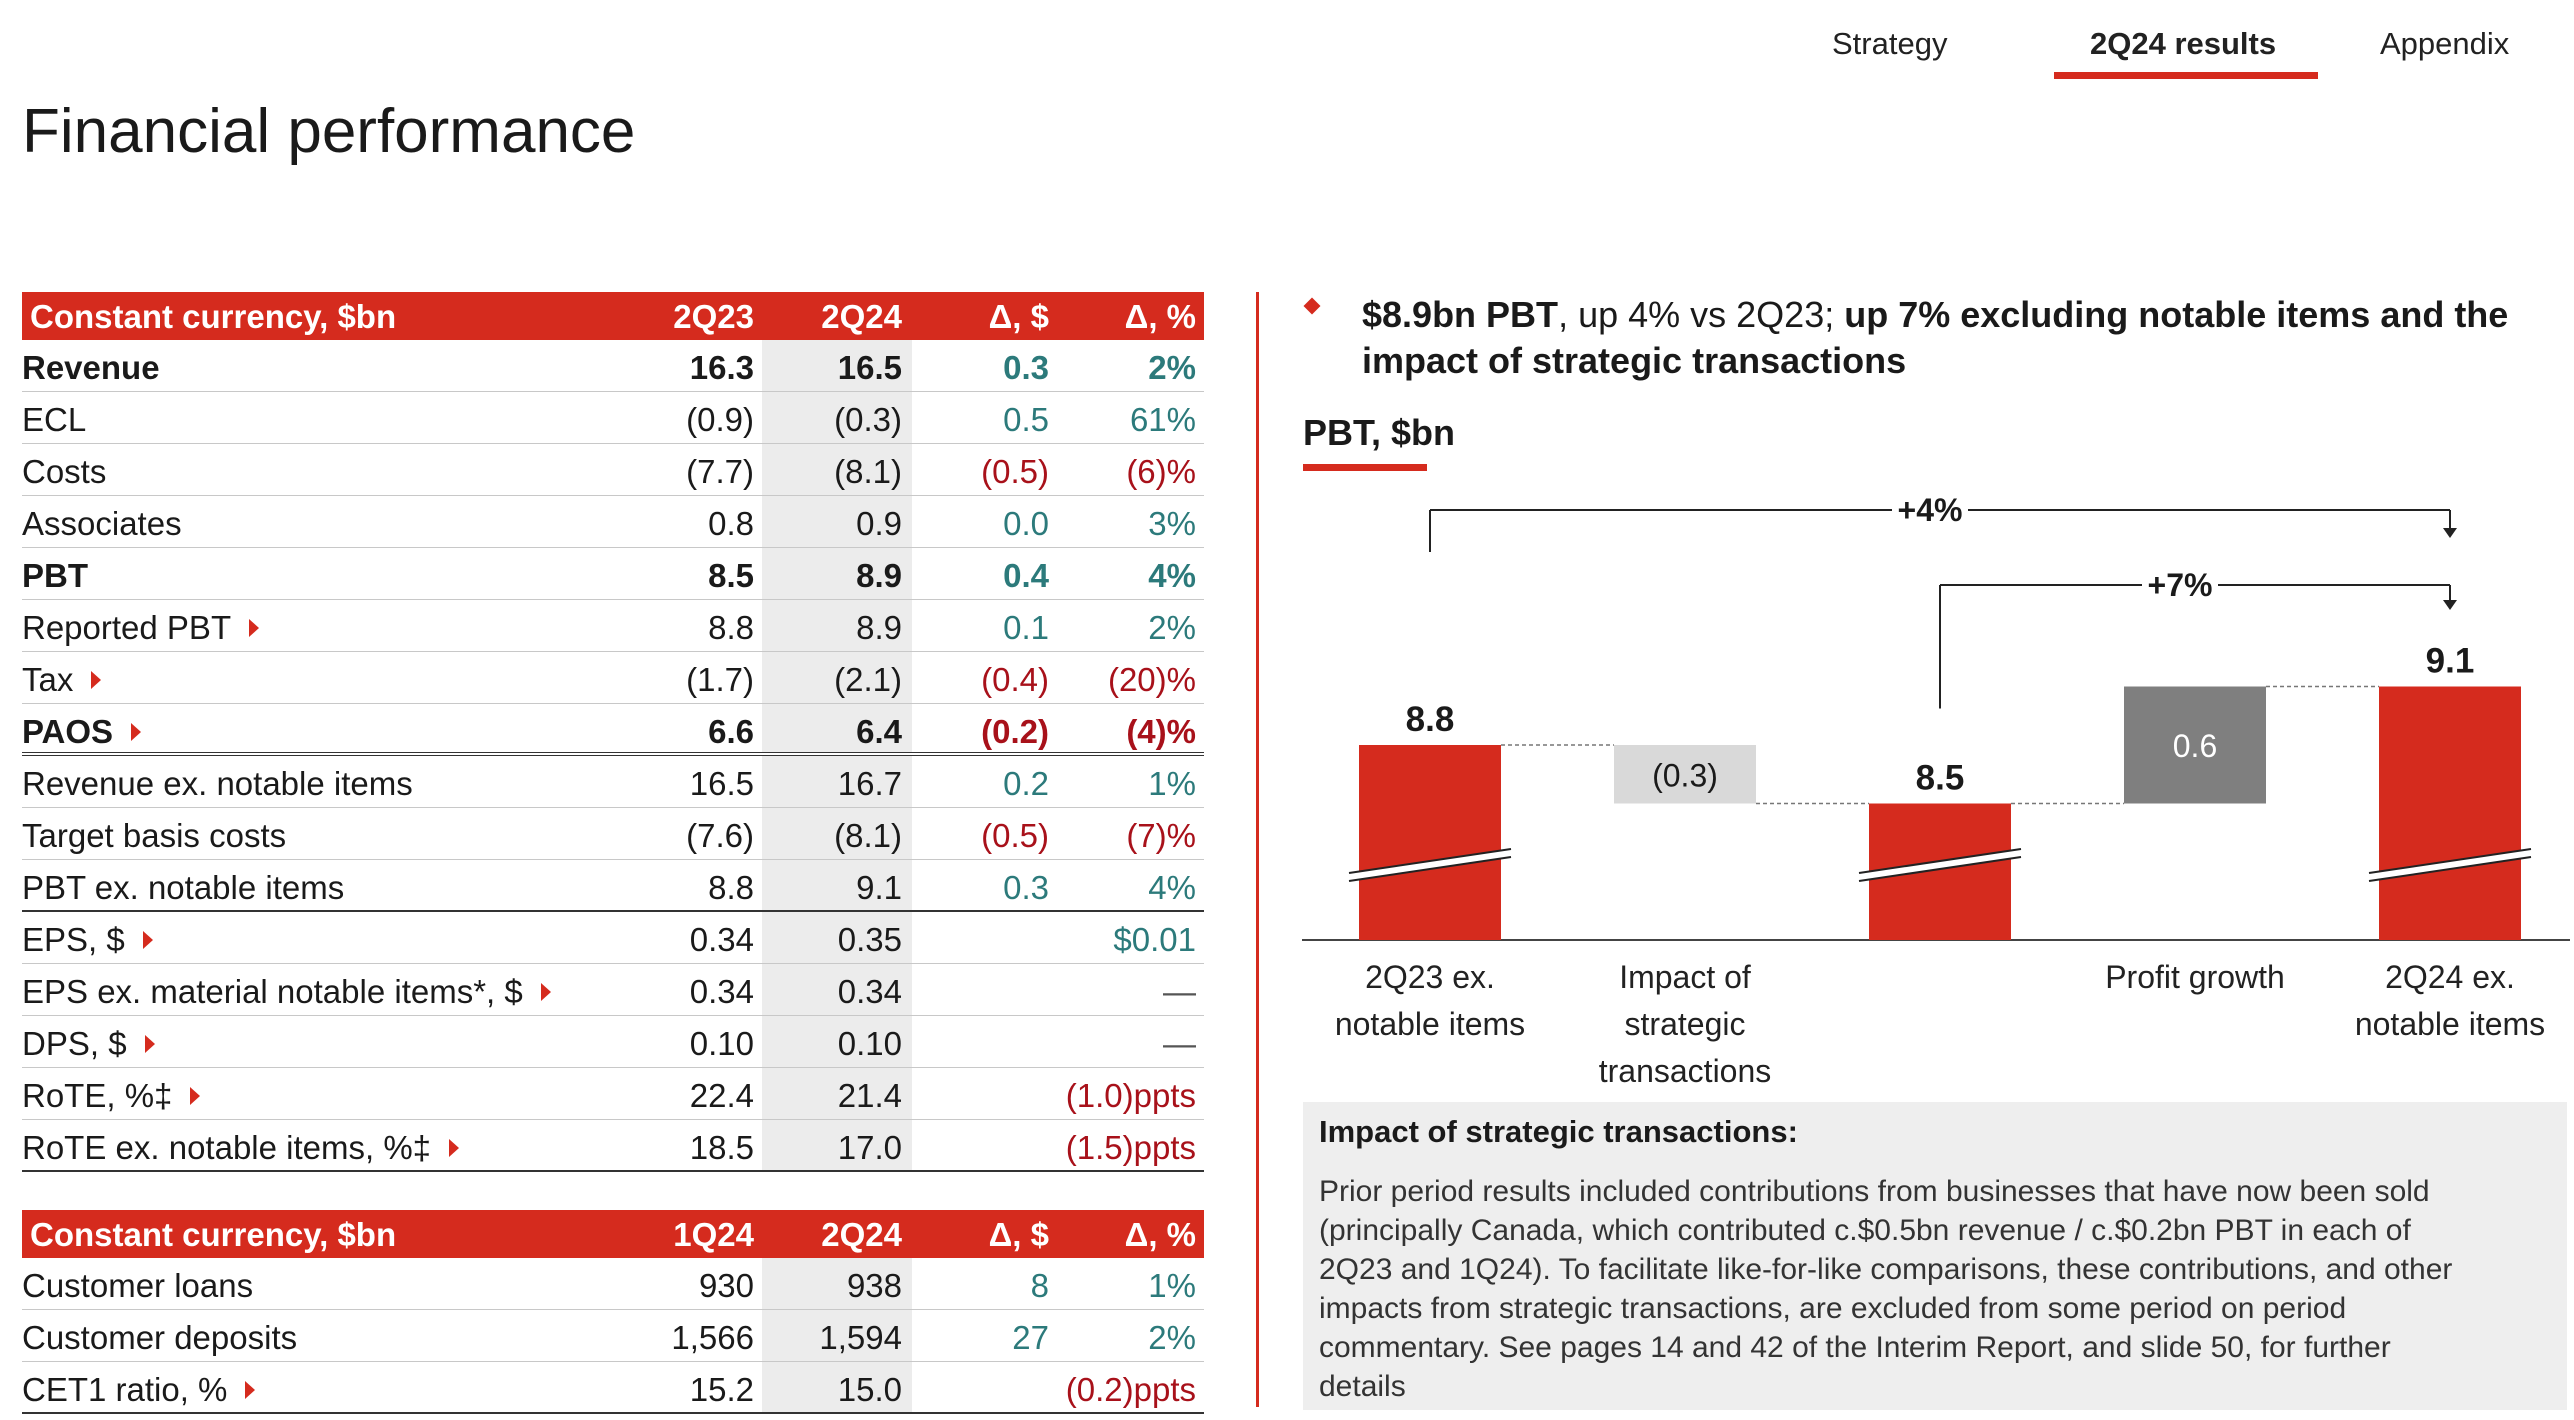  I want to click on row-label: Customer loans, so click(138, 1285).